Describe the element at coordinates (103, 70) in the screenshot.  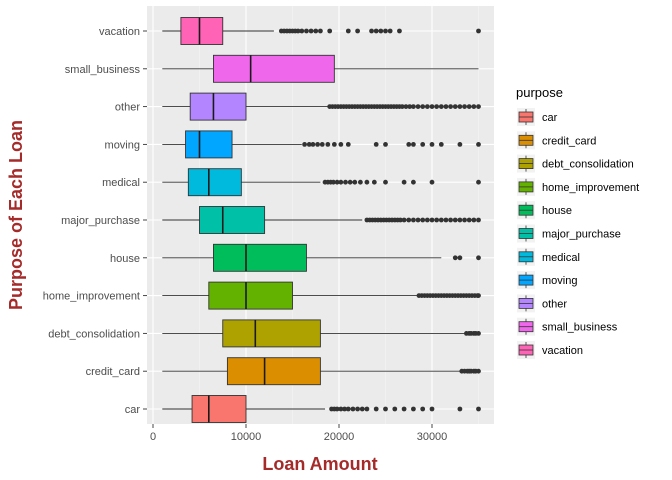
I see `y-tick-label: small_business` at that location.